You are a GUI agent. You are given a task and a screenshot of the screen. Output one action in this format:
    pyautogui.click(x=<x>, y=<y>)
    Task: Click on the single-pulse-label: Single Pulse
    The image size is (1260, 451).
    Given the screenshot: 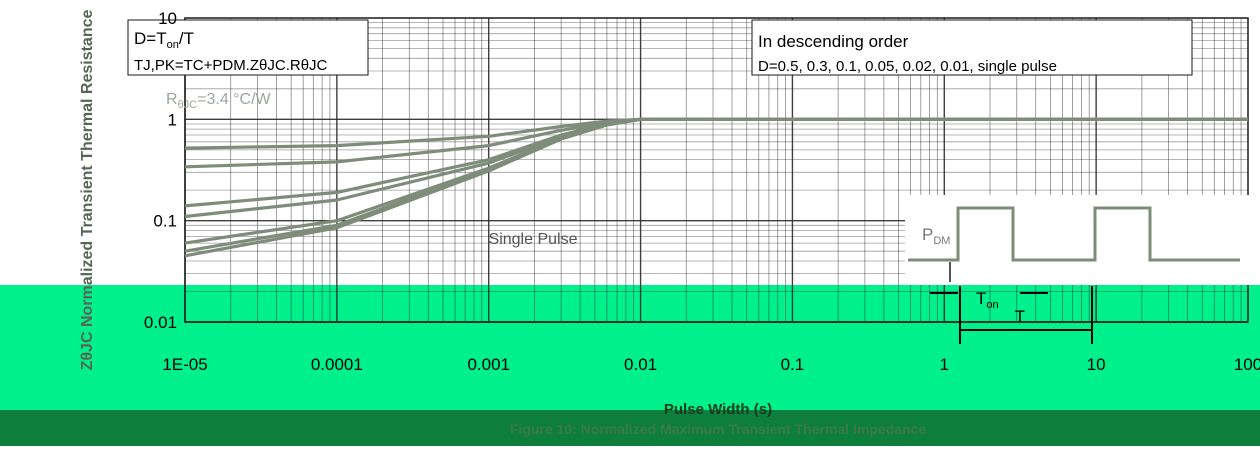 What is the action you would take?
    pyautogui.click(x=533, y=239)
    